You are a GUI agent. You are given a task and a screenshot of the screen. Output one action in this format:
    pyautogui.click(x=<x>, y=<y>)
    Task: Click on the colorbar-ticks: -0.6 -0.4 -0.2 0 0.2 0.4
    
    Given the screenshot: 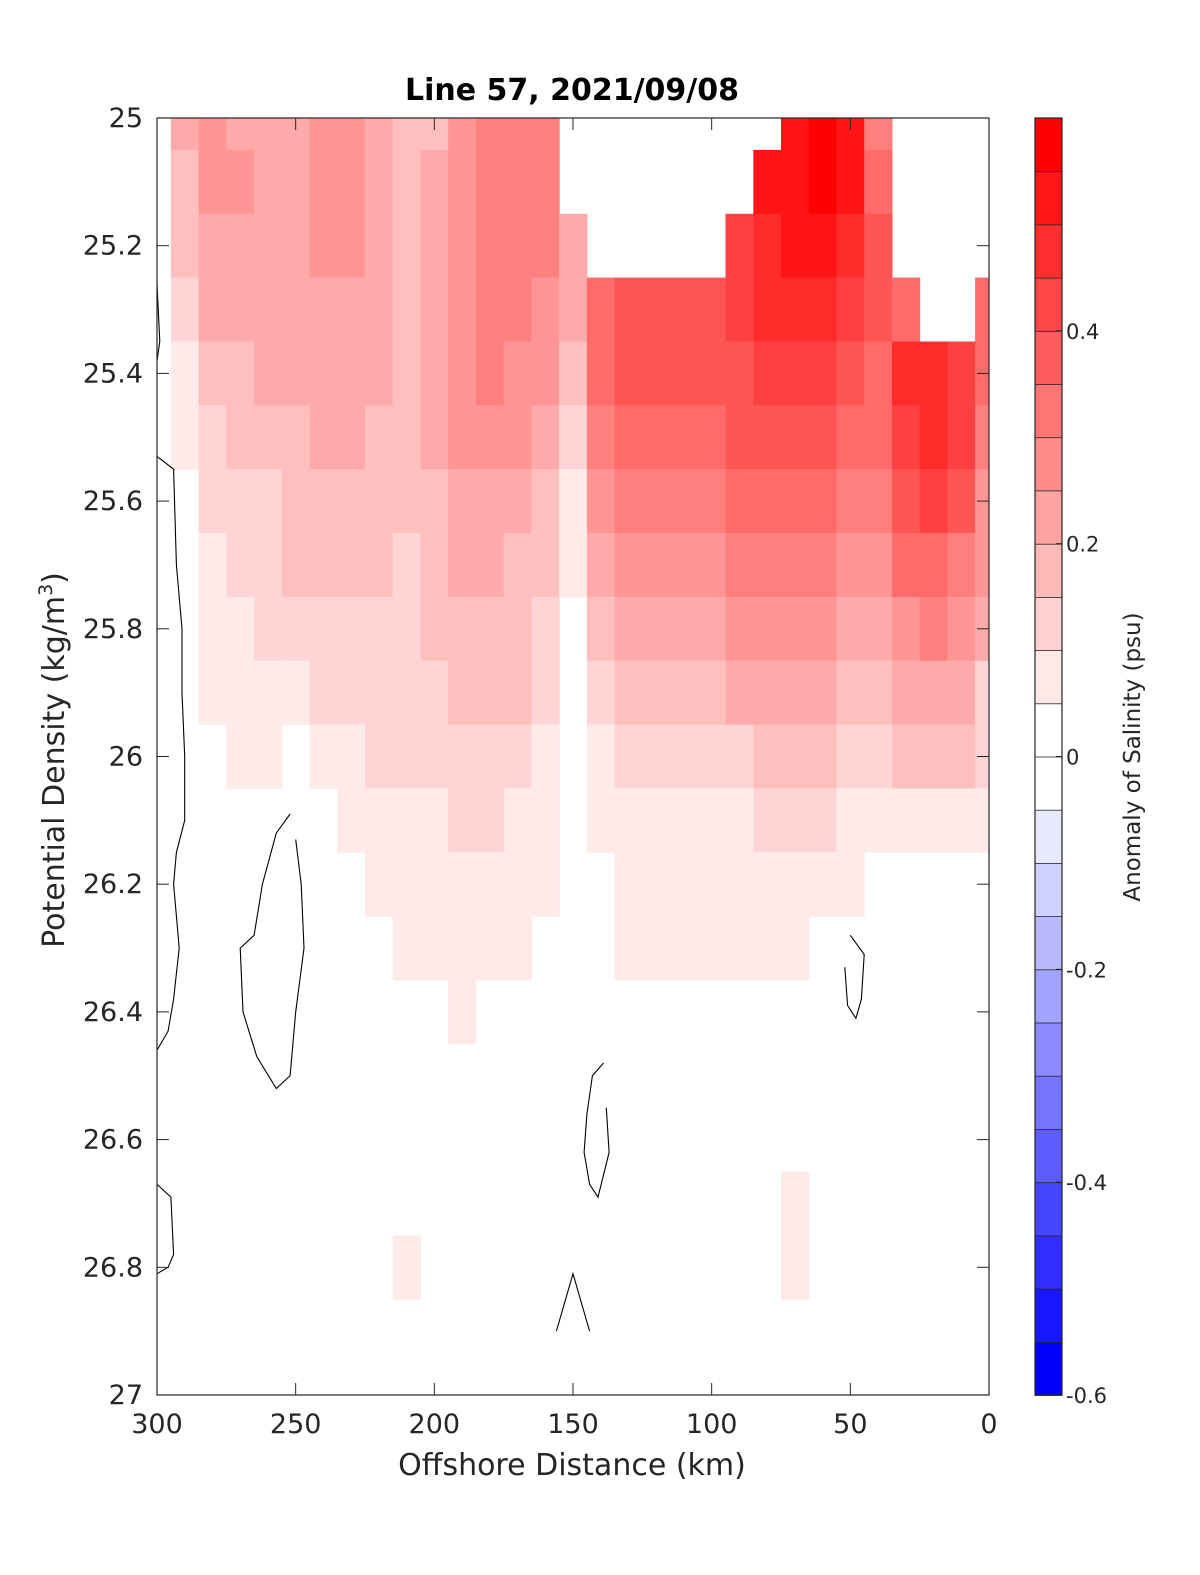 What is the action you would take?
    pyautogui.click(x=1081, y=864)
    